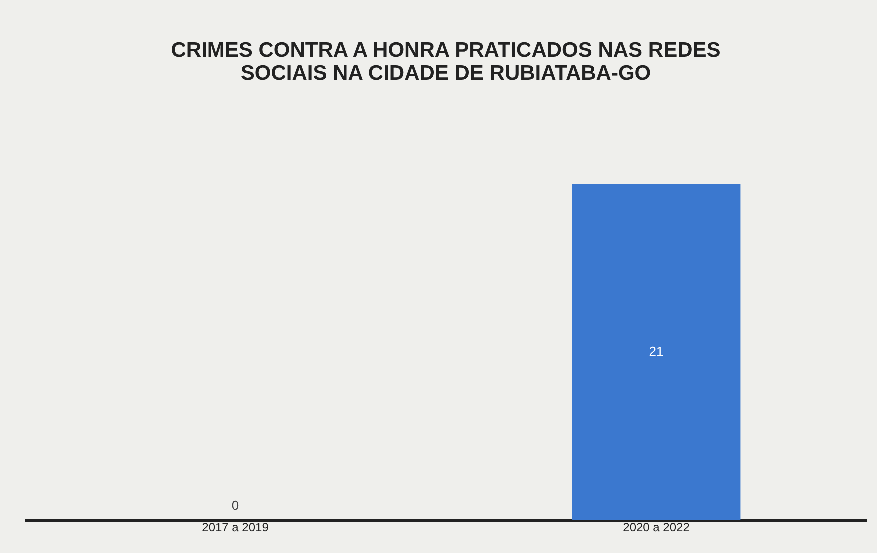  Describe the element at coordinates (656, 352) in the screenshot. I see `data-label: 21` at that location.